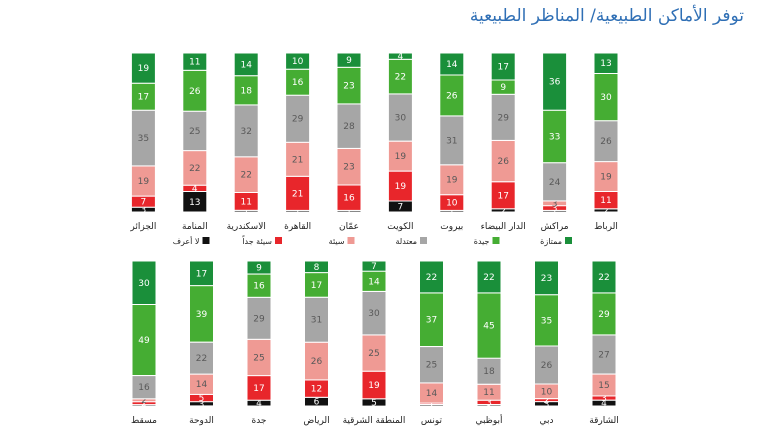 The image size is (780, 439). Describe the element at coordinates (144, 203) in the screenshot. I see `data-label-very_poor: 7` at that location.